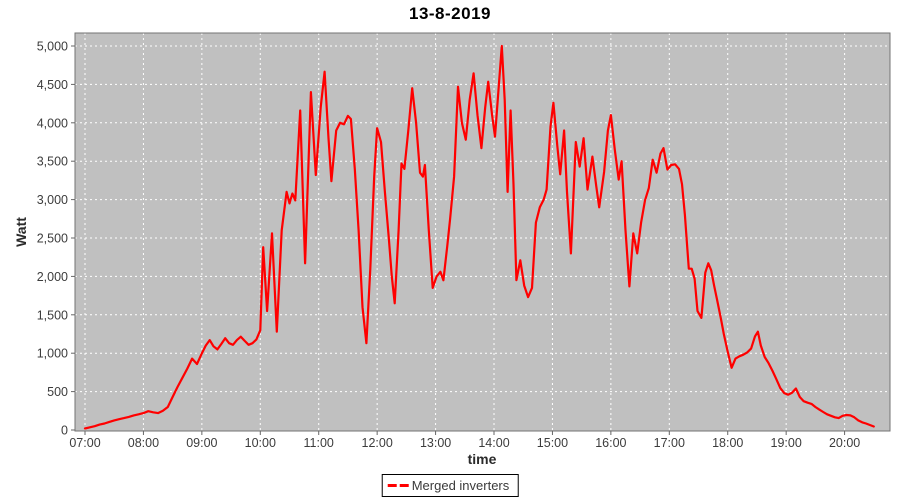 The height and width of the screenshot is (500, 900). I want to click on x-tick-label: 07:00, so click(84, 443).